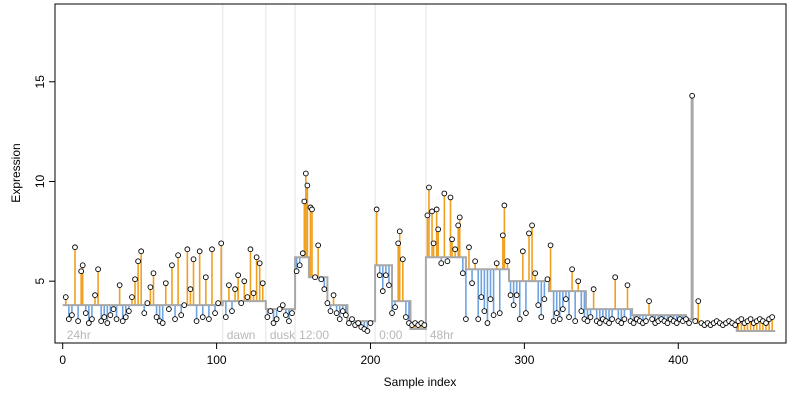 This screenshot has height=400, width=800. I want to click on segment-label: dawn, so click(241, 335).